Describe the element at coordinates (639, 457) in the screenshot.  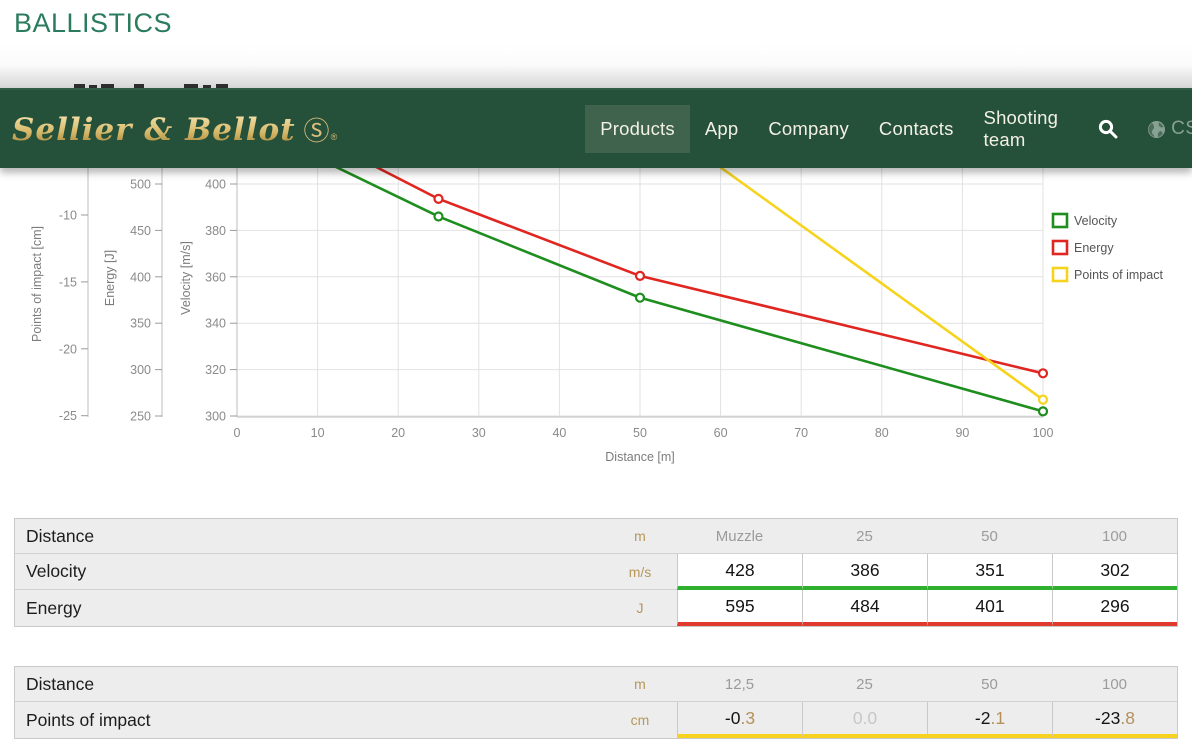
I see `x-axis-title: Distance [m]` at that location.